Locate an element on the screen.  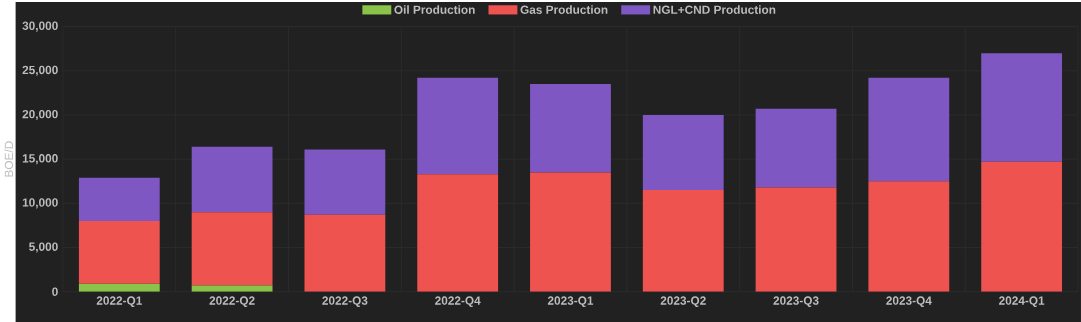
x-tick-label: 2024-Q1 is located at coordinates (1022, 301).